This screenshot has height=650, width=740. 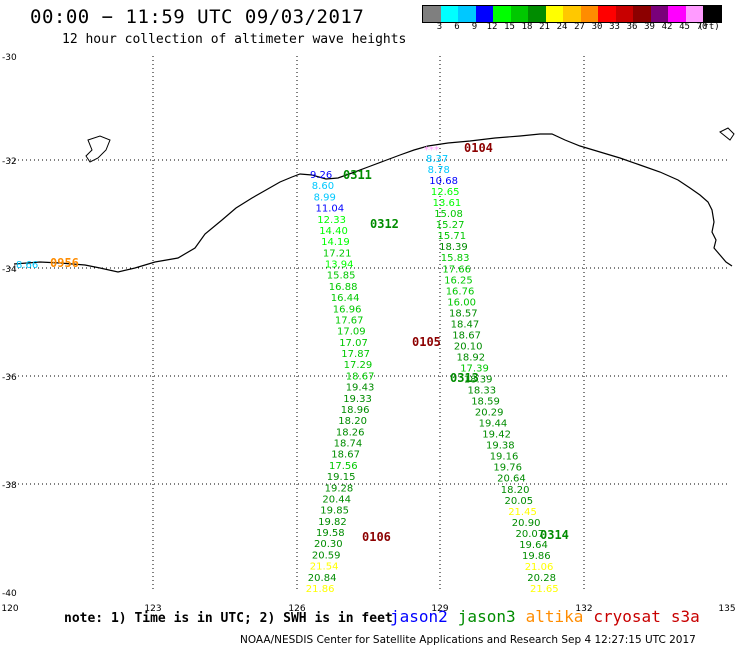 What do you see at coordinates (343, 287) in the screenshot?
I see `wave-height-value: 16.88` at bounding box center [343, 287].